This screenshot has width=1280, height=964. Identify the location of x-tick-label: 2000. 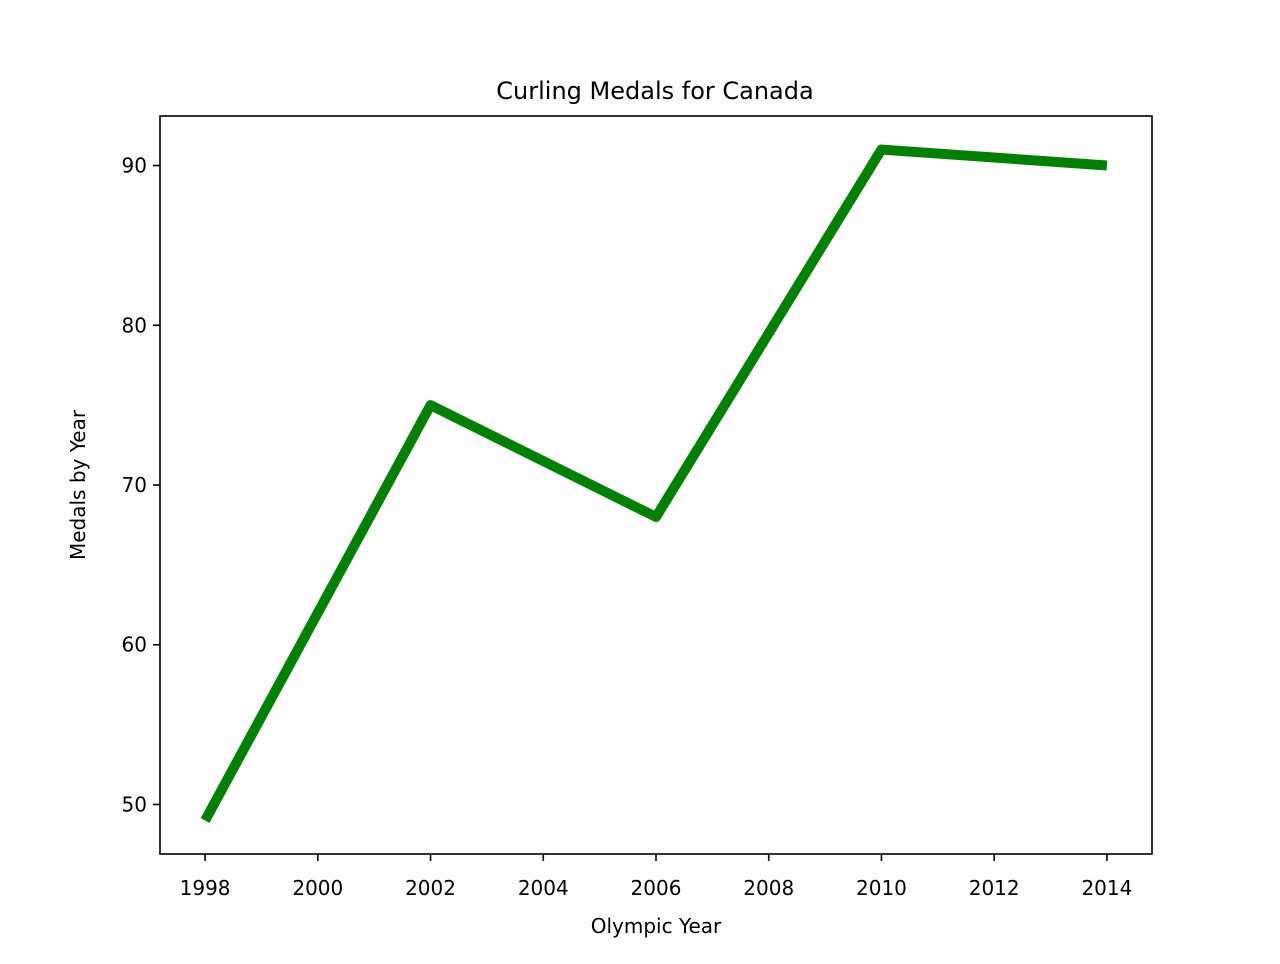
(317, 888).